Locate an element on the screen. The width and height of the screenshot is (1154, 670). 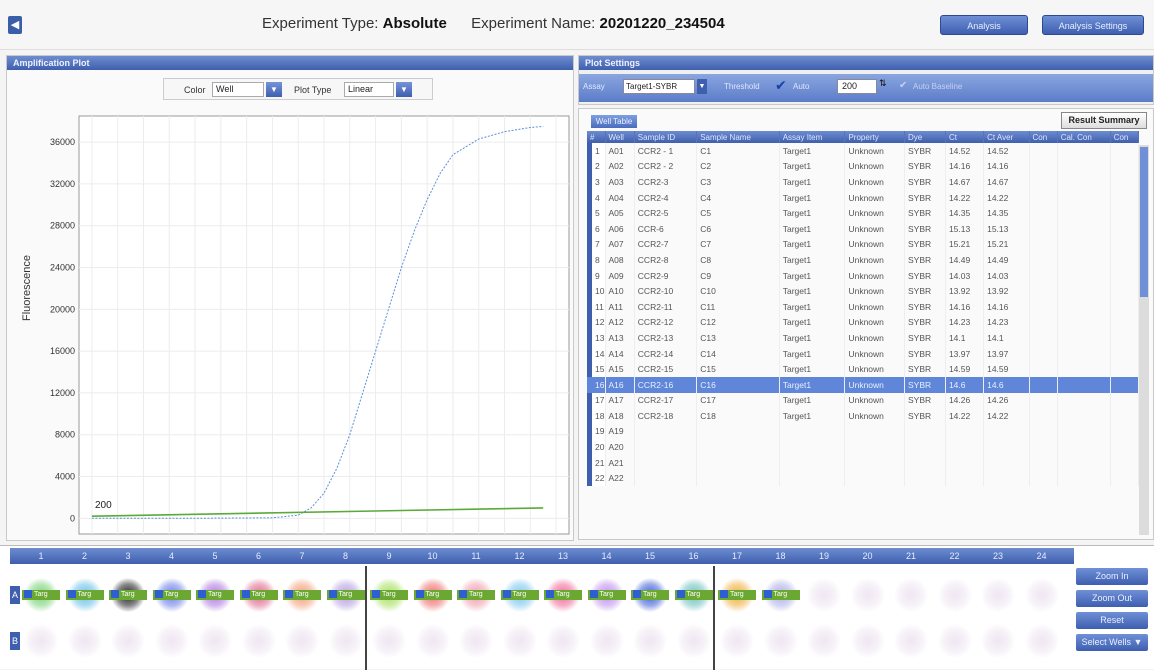
auto-baseline-check-icon: ✔ is located at coordinates (903, 85).